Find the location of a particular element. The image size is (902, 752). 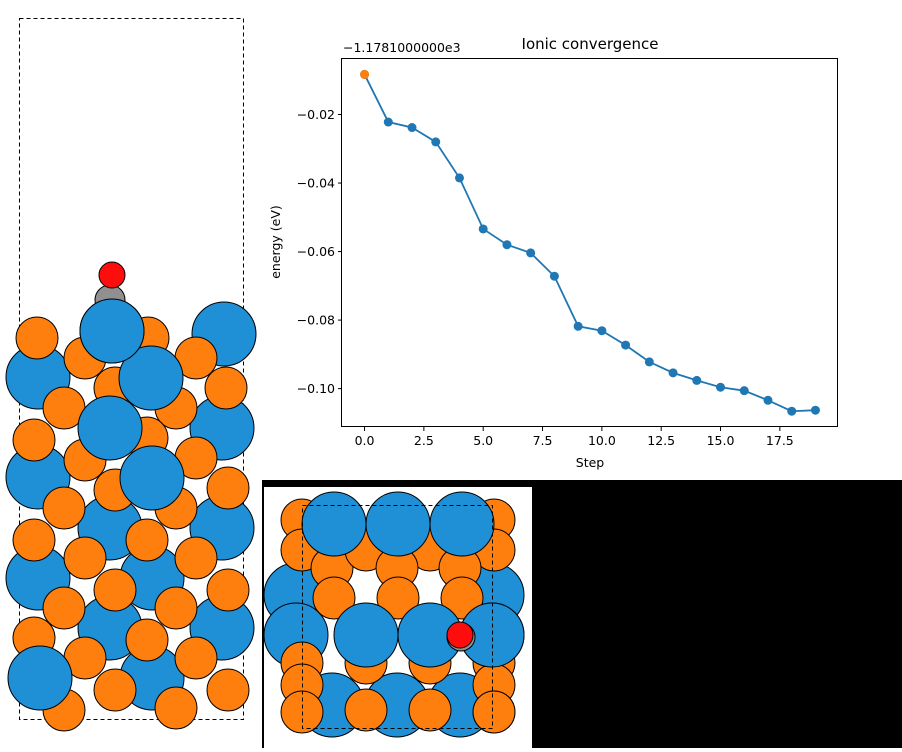

x-tick-label: 15.0 is located at coordinates (721, 440).